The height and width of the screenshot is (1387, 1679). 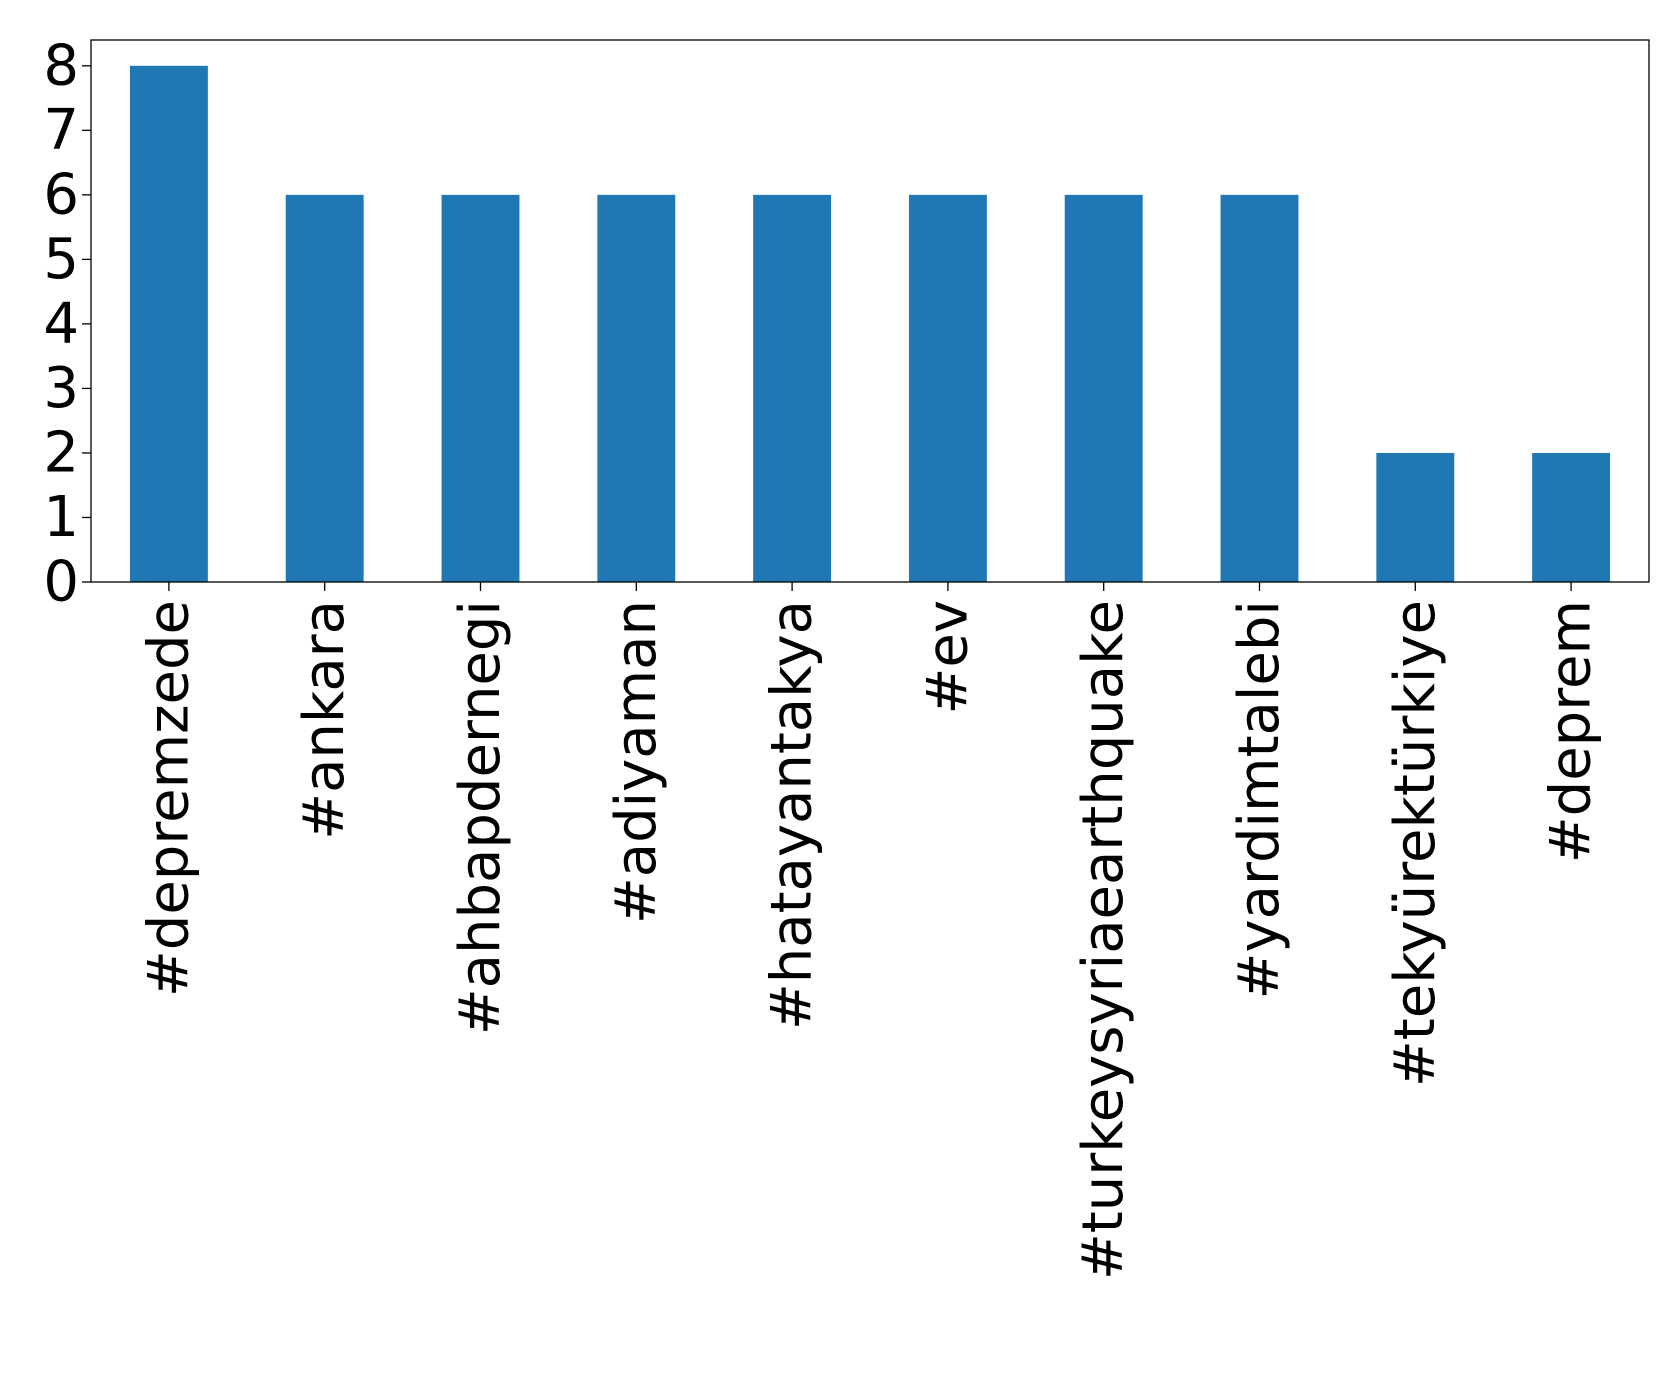 I want to click on y-tick-label: 0, so click(x=61, y=582).